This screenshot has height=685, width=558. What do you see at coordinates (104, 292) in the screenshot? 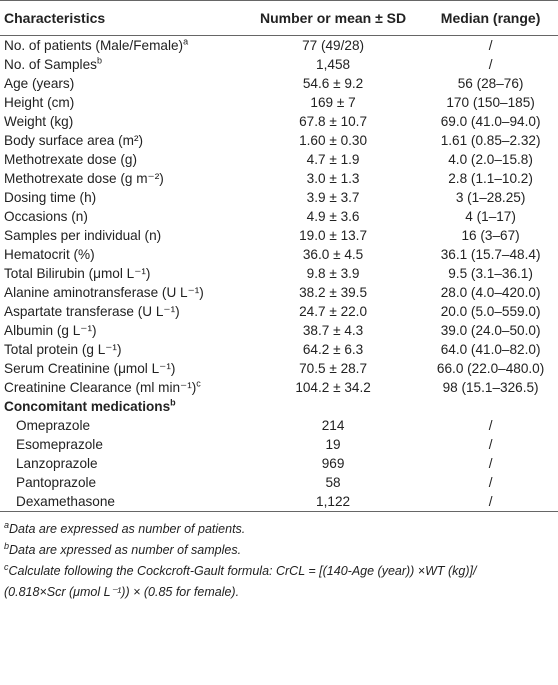
I see `cell-text: Alanine aminotransferase (U L⁻¹)` at bounding box center [104, 292].